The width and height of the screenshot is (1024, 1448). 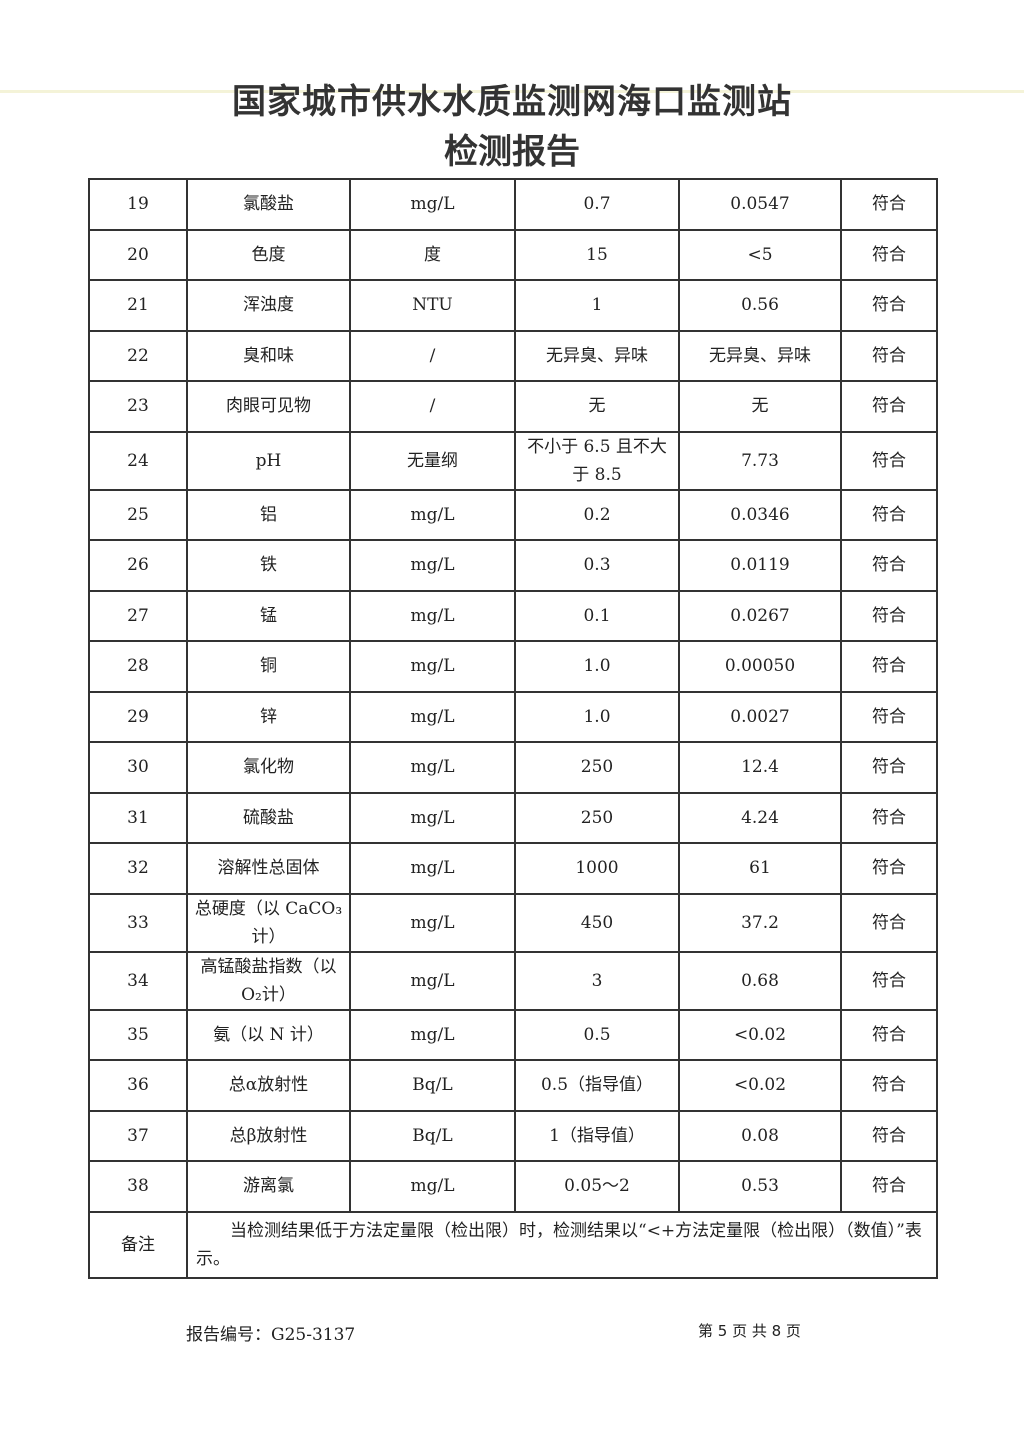 I want to click on table-row: 20 色度度 15 <5 符合, so click(x=513, y=254).